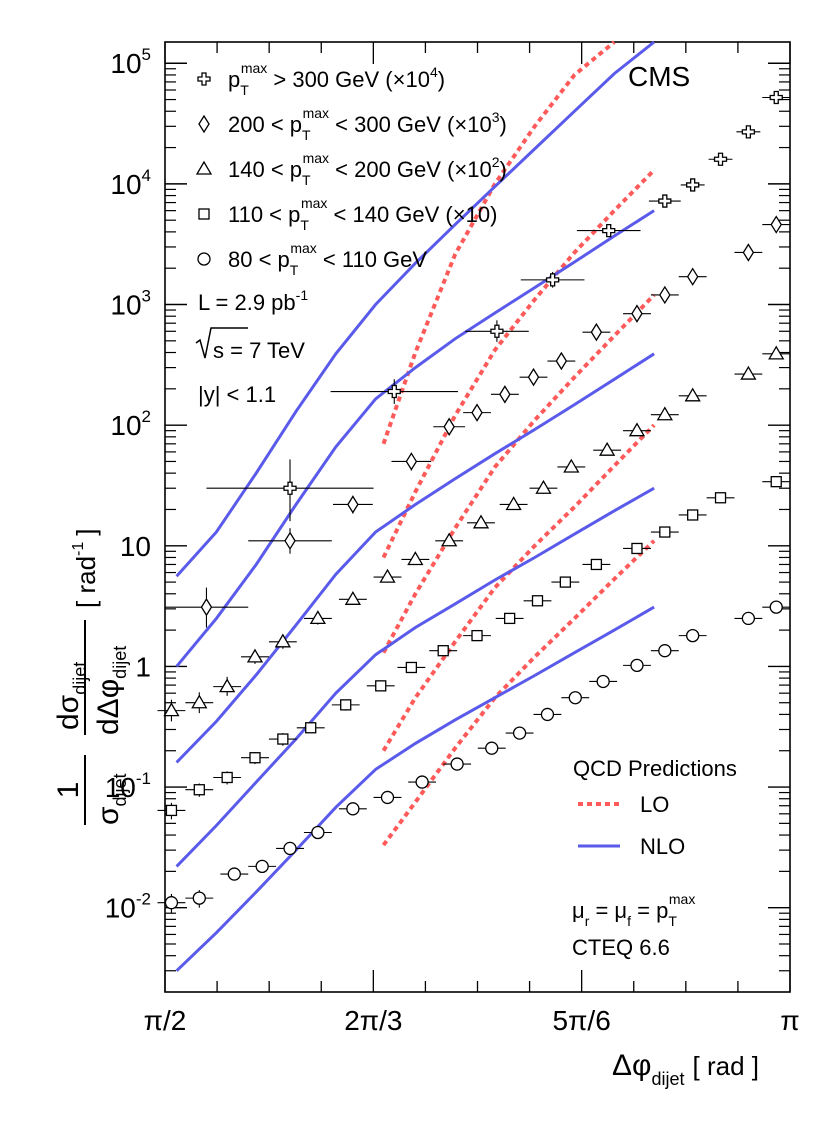  I want to click on x-tick-label: π/2, so click(165, 1020).